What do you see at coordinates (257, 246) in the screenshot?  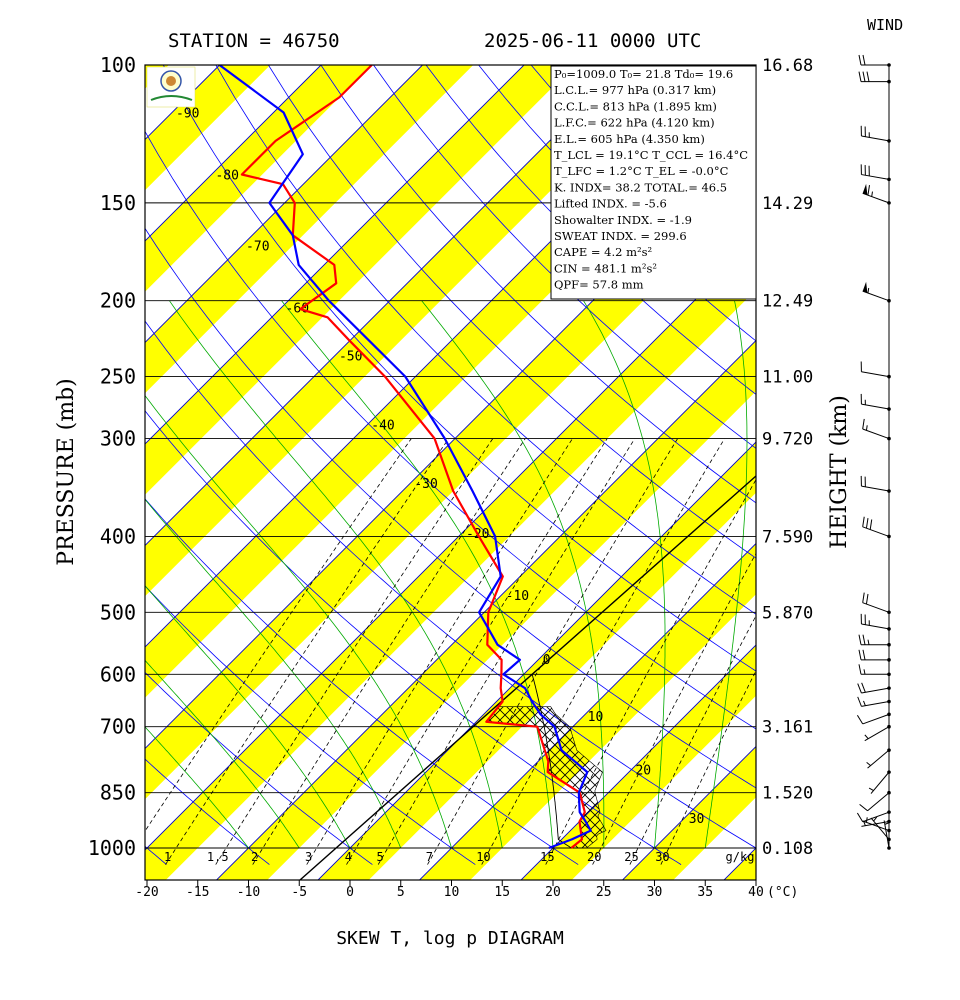 I see `isotherm-label: -70` at bounding box center [257, 246].